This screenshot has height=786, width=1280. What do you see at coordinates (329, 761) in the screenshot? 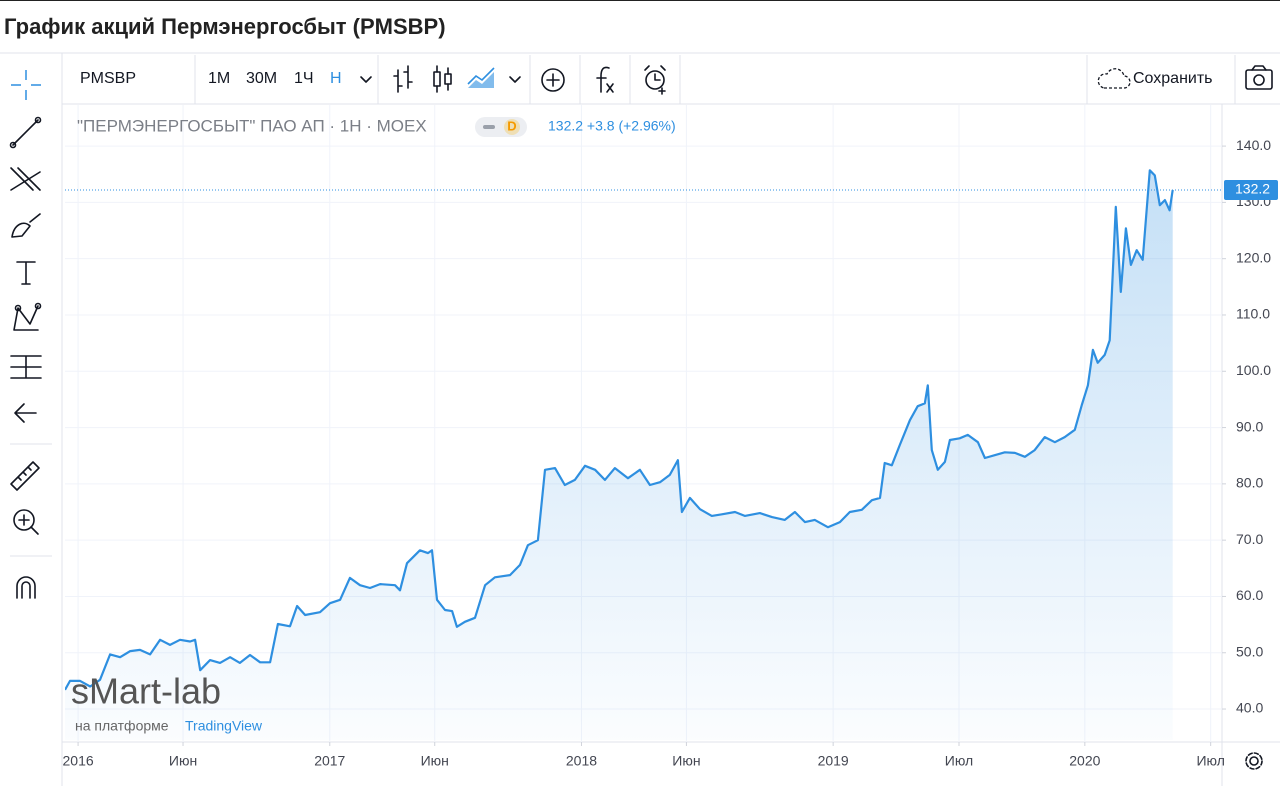
I see `x-tick-label: 2017` at bounding box center [329, 761].